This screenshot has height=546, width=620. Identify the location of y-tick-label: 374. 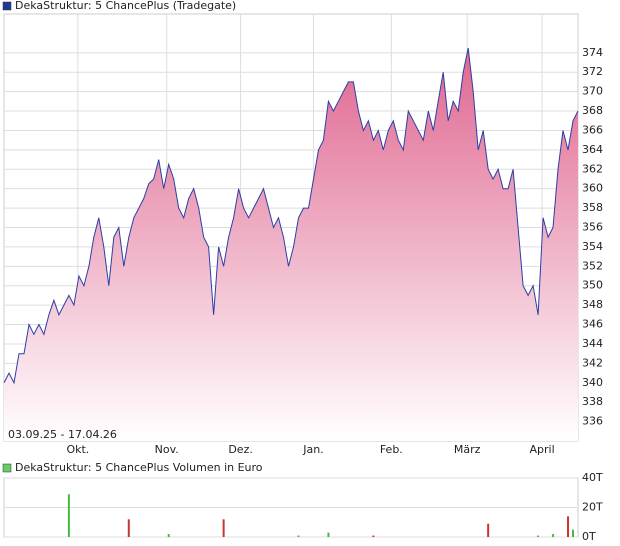
(592, 52).